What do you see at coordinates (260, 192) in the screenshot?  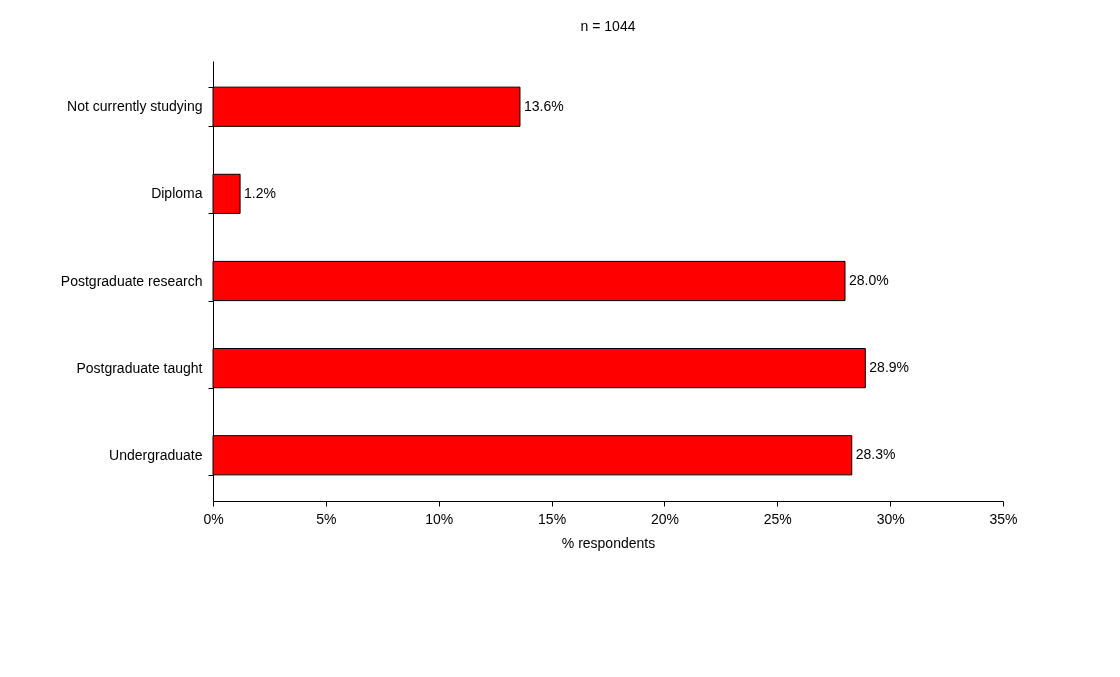 I see `data-label: 1.2%` at bounding box center [260, 192].